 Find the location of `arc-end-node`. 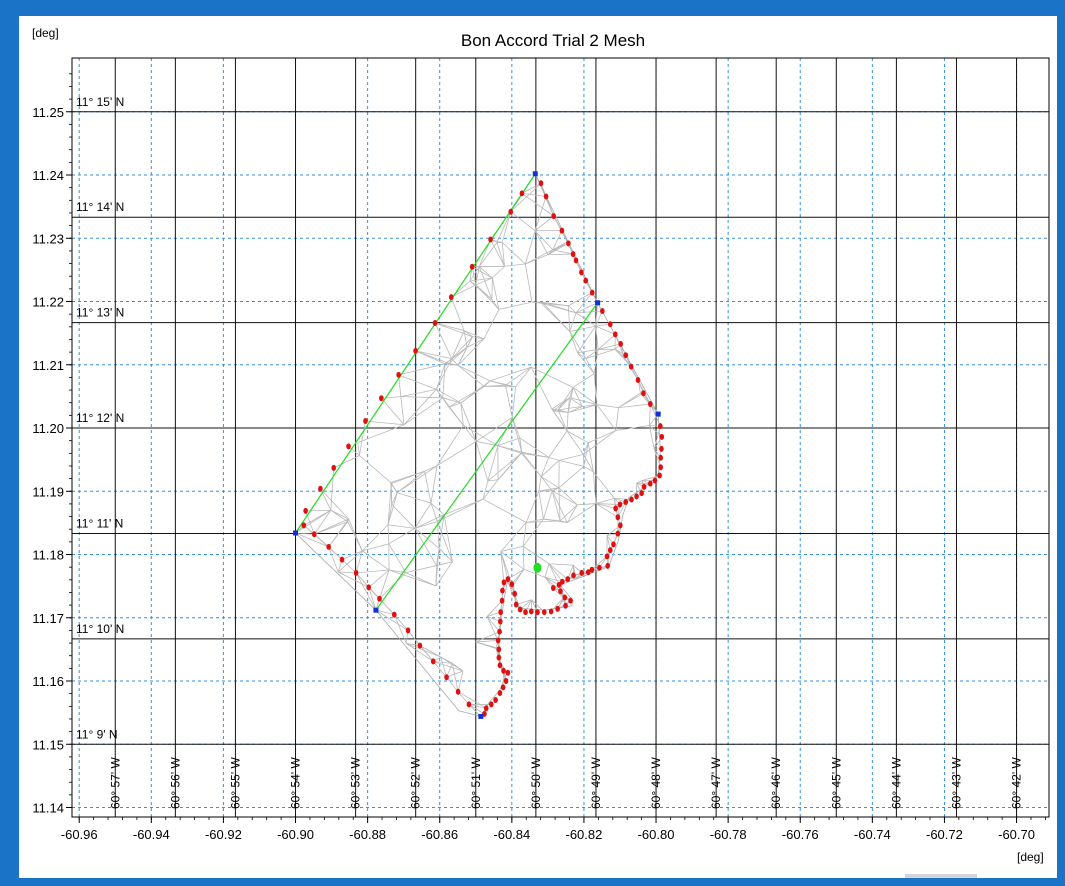

arc-end-node is located at coordinates (535, 174).